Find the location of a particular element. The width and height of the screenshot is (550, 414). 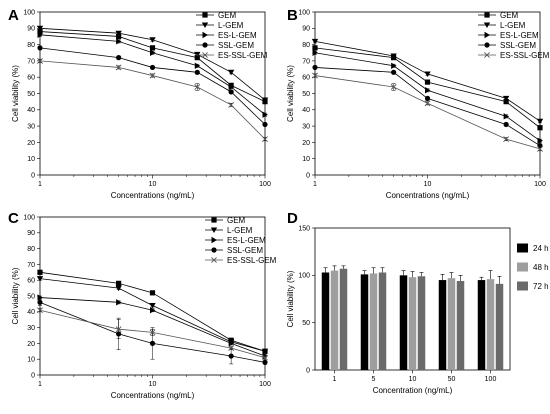

legend-swatch is located at coordinates (522, 286).